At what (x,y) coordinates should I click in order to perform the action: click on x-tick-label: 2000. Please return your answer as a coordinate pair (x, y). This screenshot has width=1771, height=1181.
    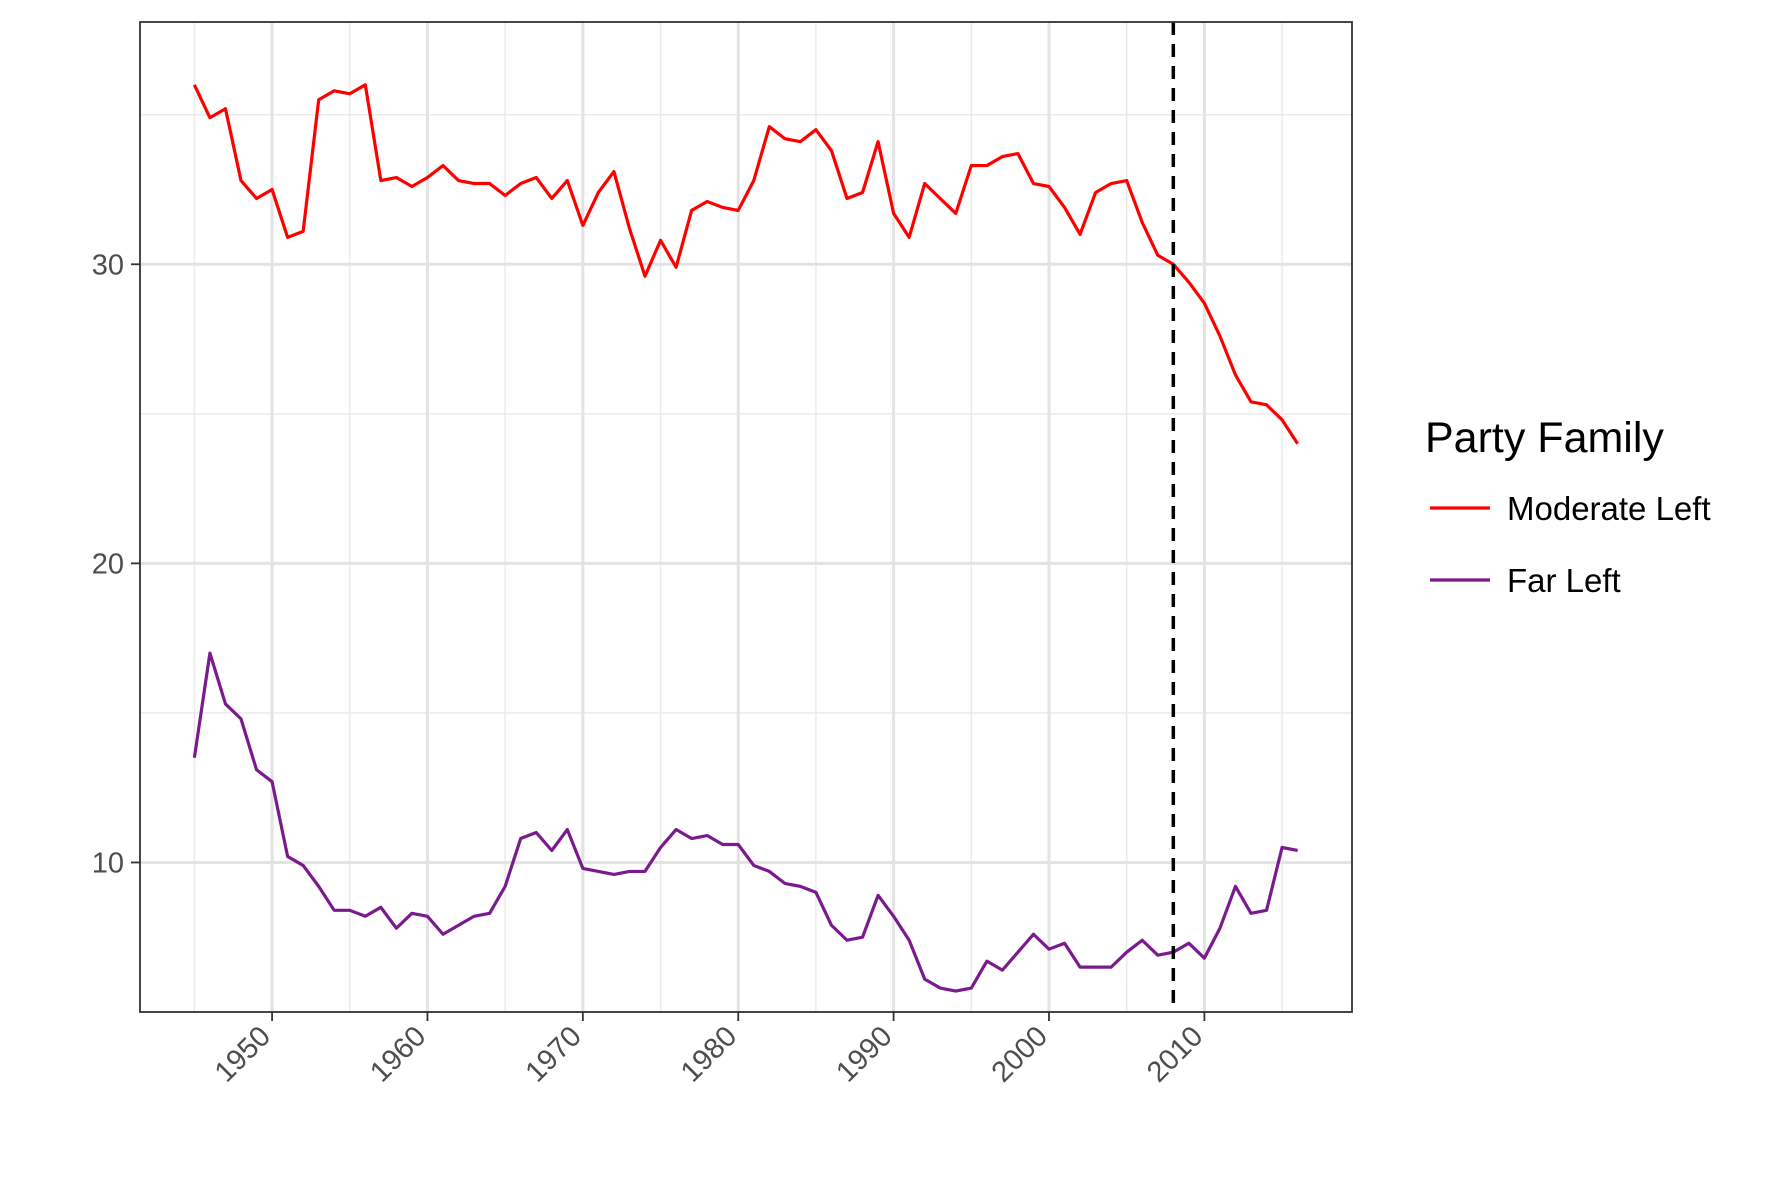
    Looking at the image, I should click on (1020, 1054).